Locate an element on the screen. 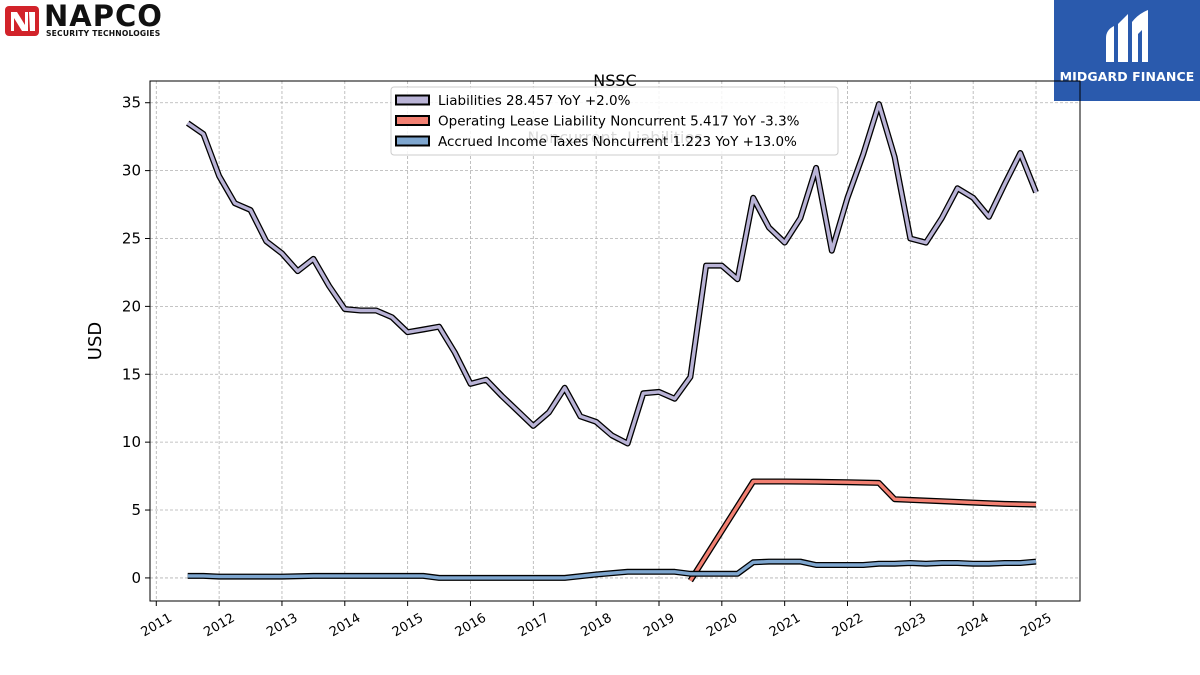 This screenshot has width=1200, height=675. y-tick-label: 5 is located at coordinates (136, 510).